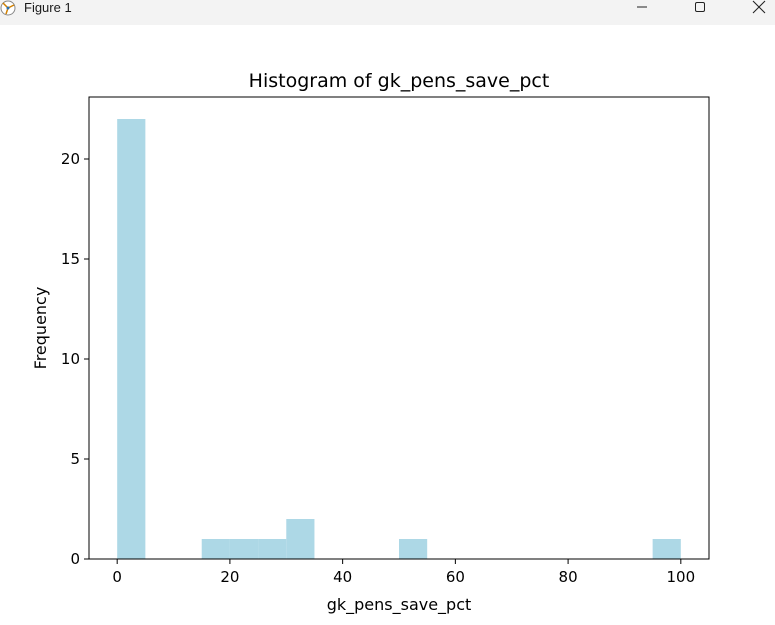 The height and width of the screenshot is (625, 775). I want to click on y-tick-label: 10, so click(70, 359).